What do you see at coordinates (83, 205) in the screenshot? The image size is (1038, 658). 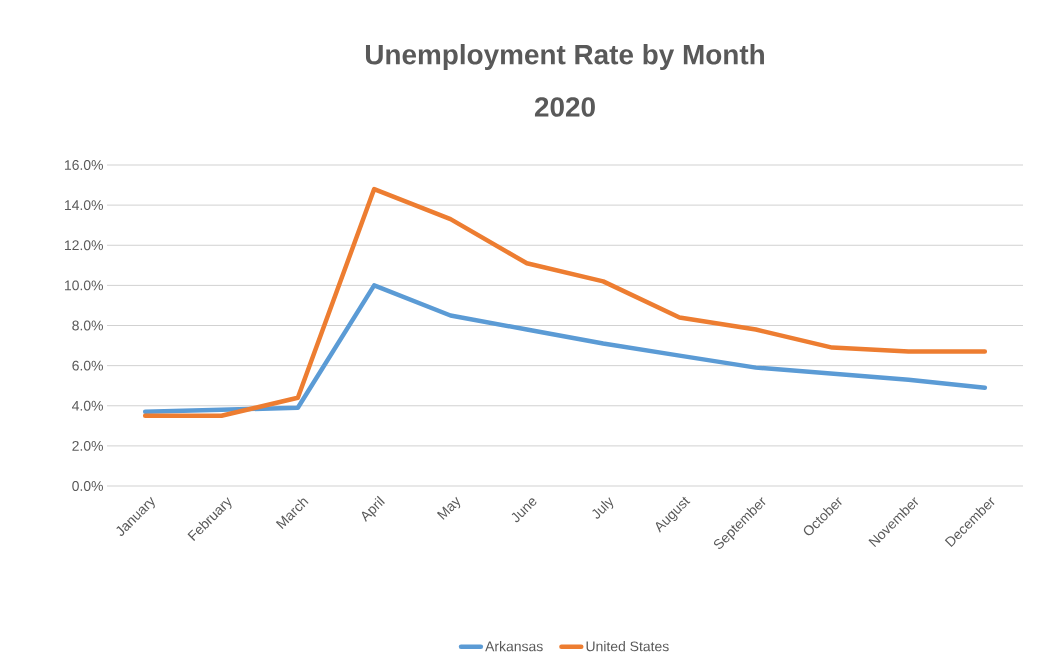 I see `y-tick-label: 14.0%` at bounding box center [83, 205].